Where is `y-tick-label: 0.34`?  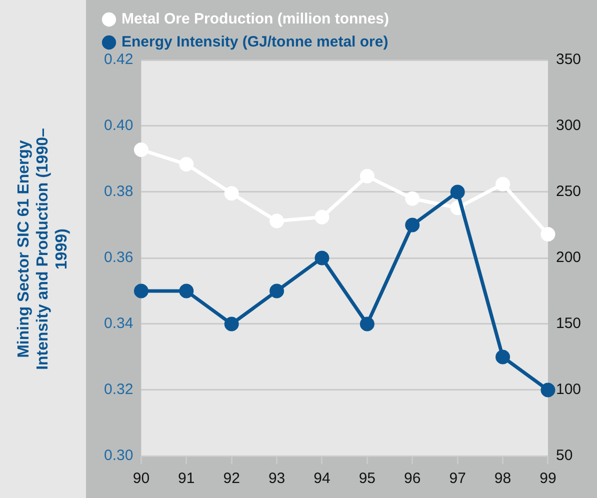
y-tick-label: 0.34 is located at coordinates (119, 323).